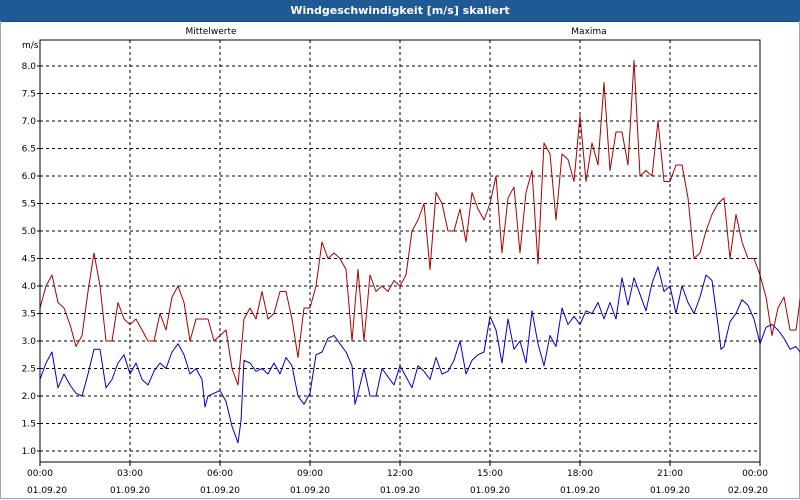  What do you see at coordinates (30, 46) in the screenshot?
I see `y-axis-unit-label: m/s` at bounding box center [30, 46].